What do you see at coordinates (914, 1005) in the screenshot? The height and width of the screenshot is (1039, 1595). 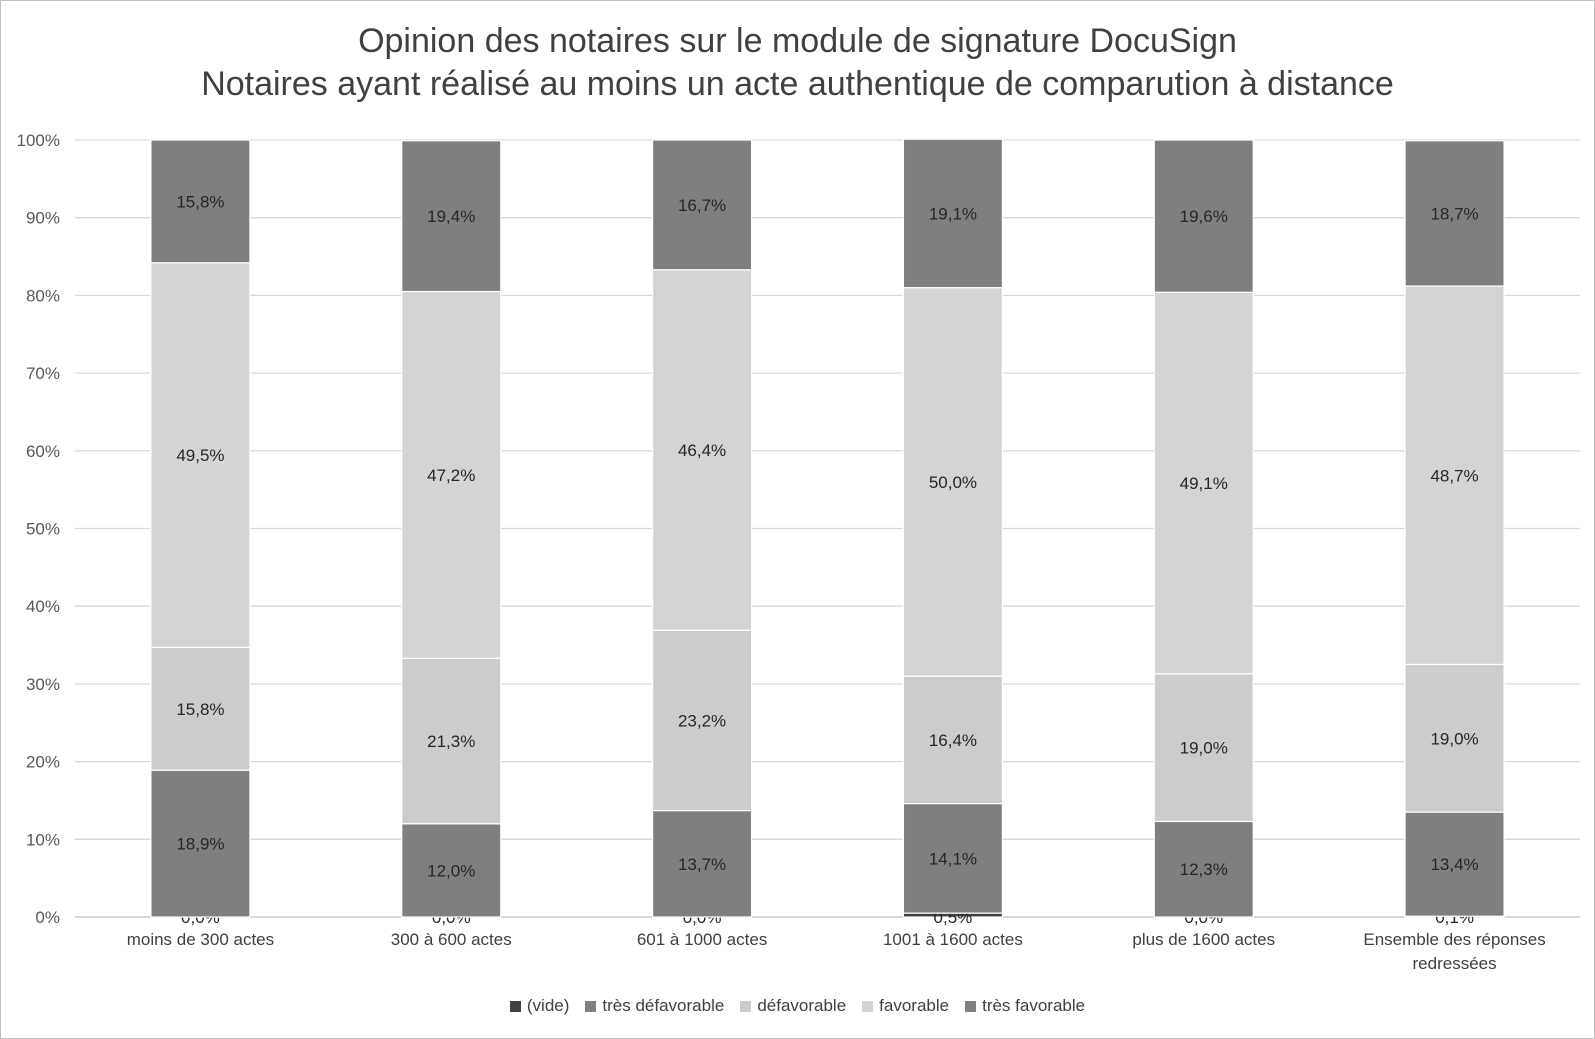 I see `legend-label: favorable` at bounding box center [914, 1005].